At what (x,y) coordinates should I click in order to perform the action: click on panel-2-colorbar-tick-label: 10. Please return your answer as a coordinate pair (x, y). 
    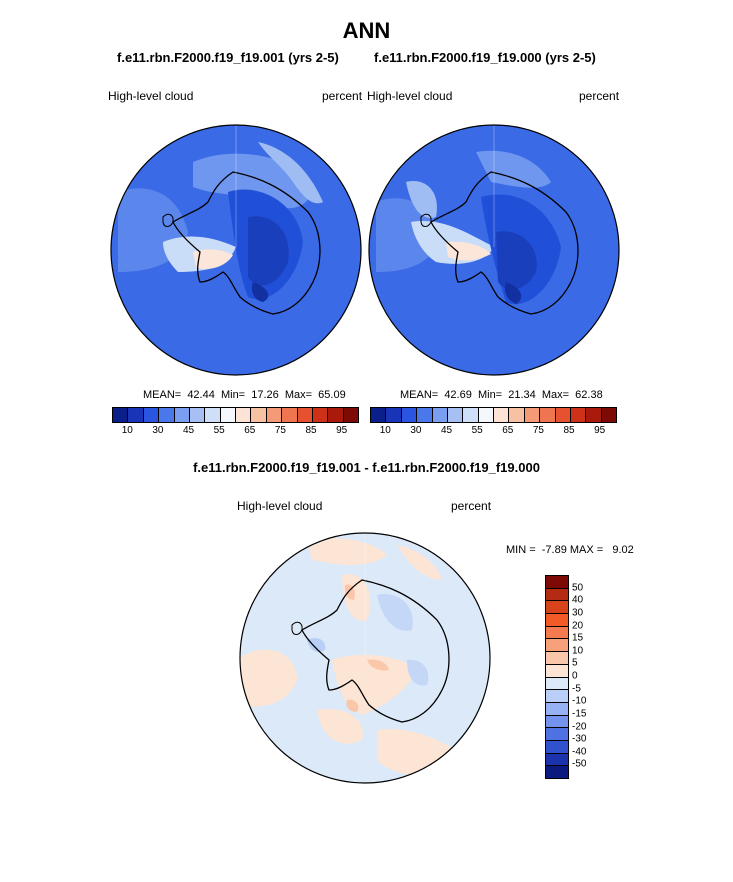
    Looking at the image, I should click on (385, 430).